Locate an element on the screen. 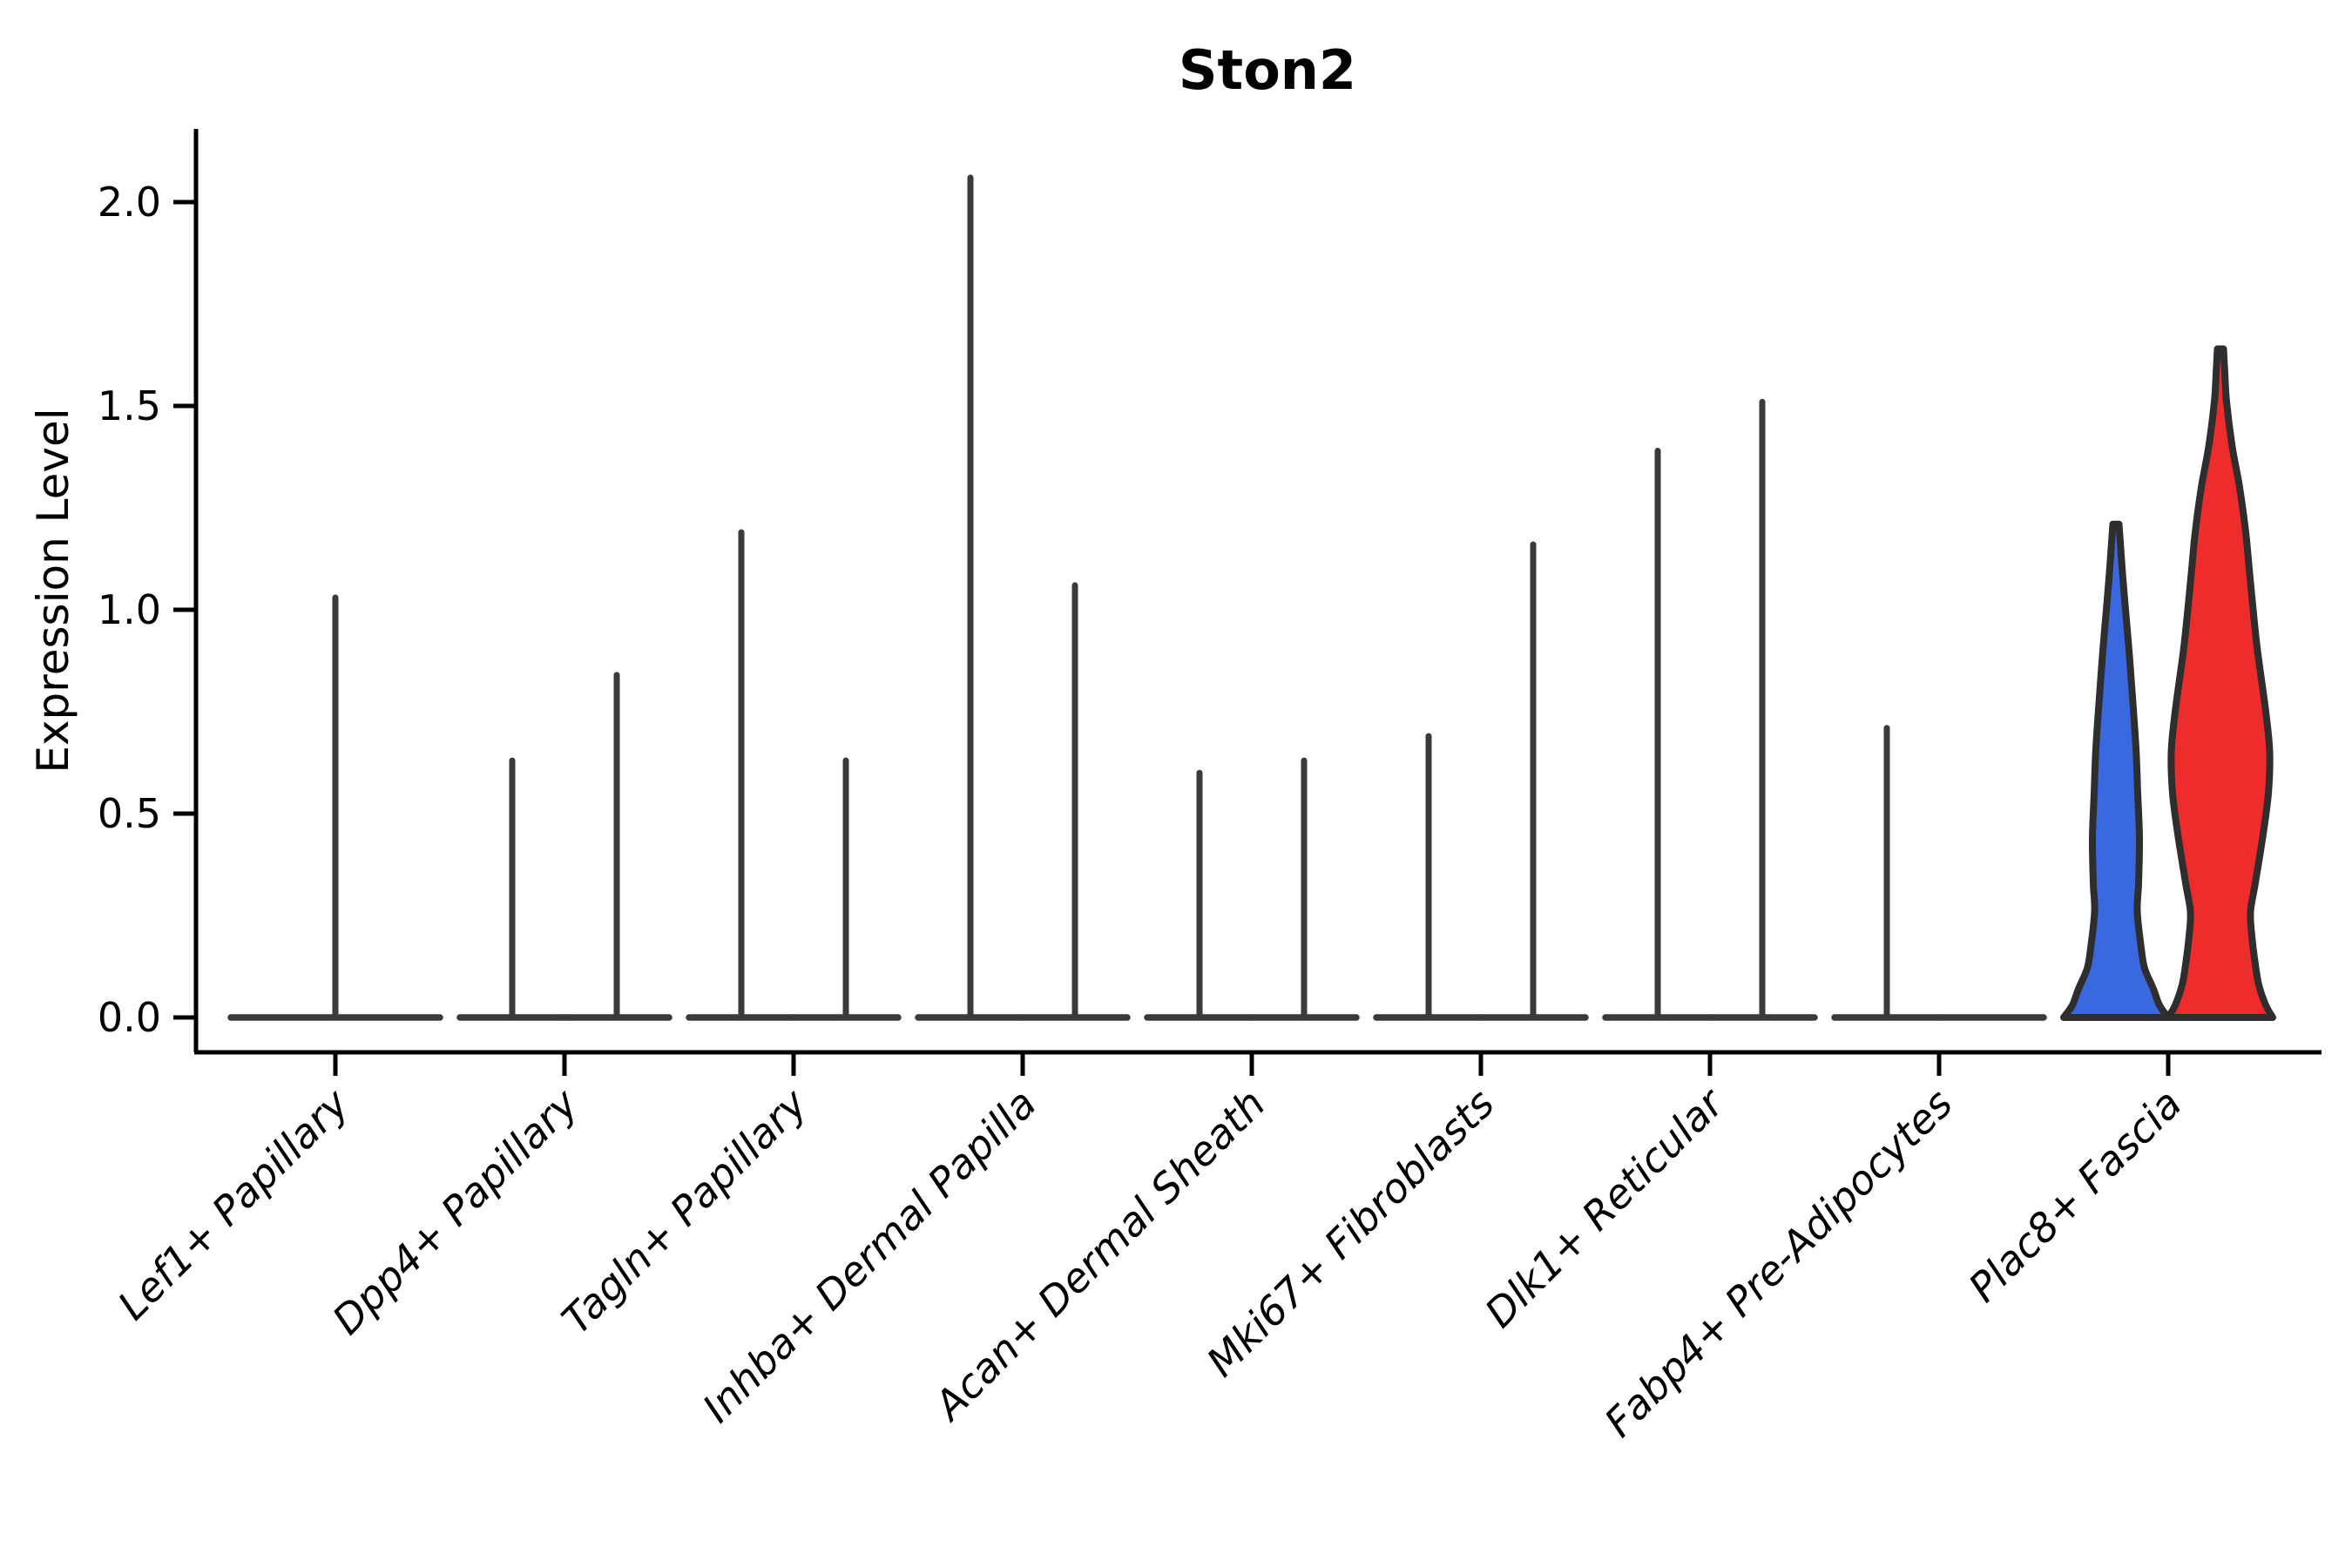 This screenshot has width=2352, height=1568. x-tick-label: Plac8+ Fascia is located at coordinates (2074, 1195).